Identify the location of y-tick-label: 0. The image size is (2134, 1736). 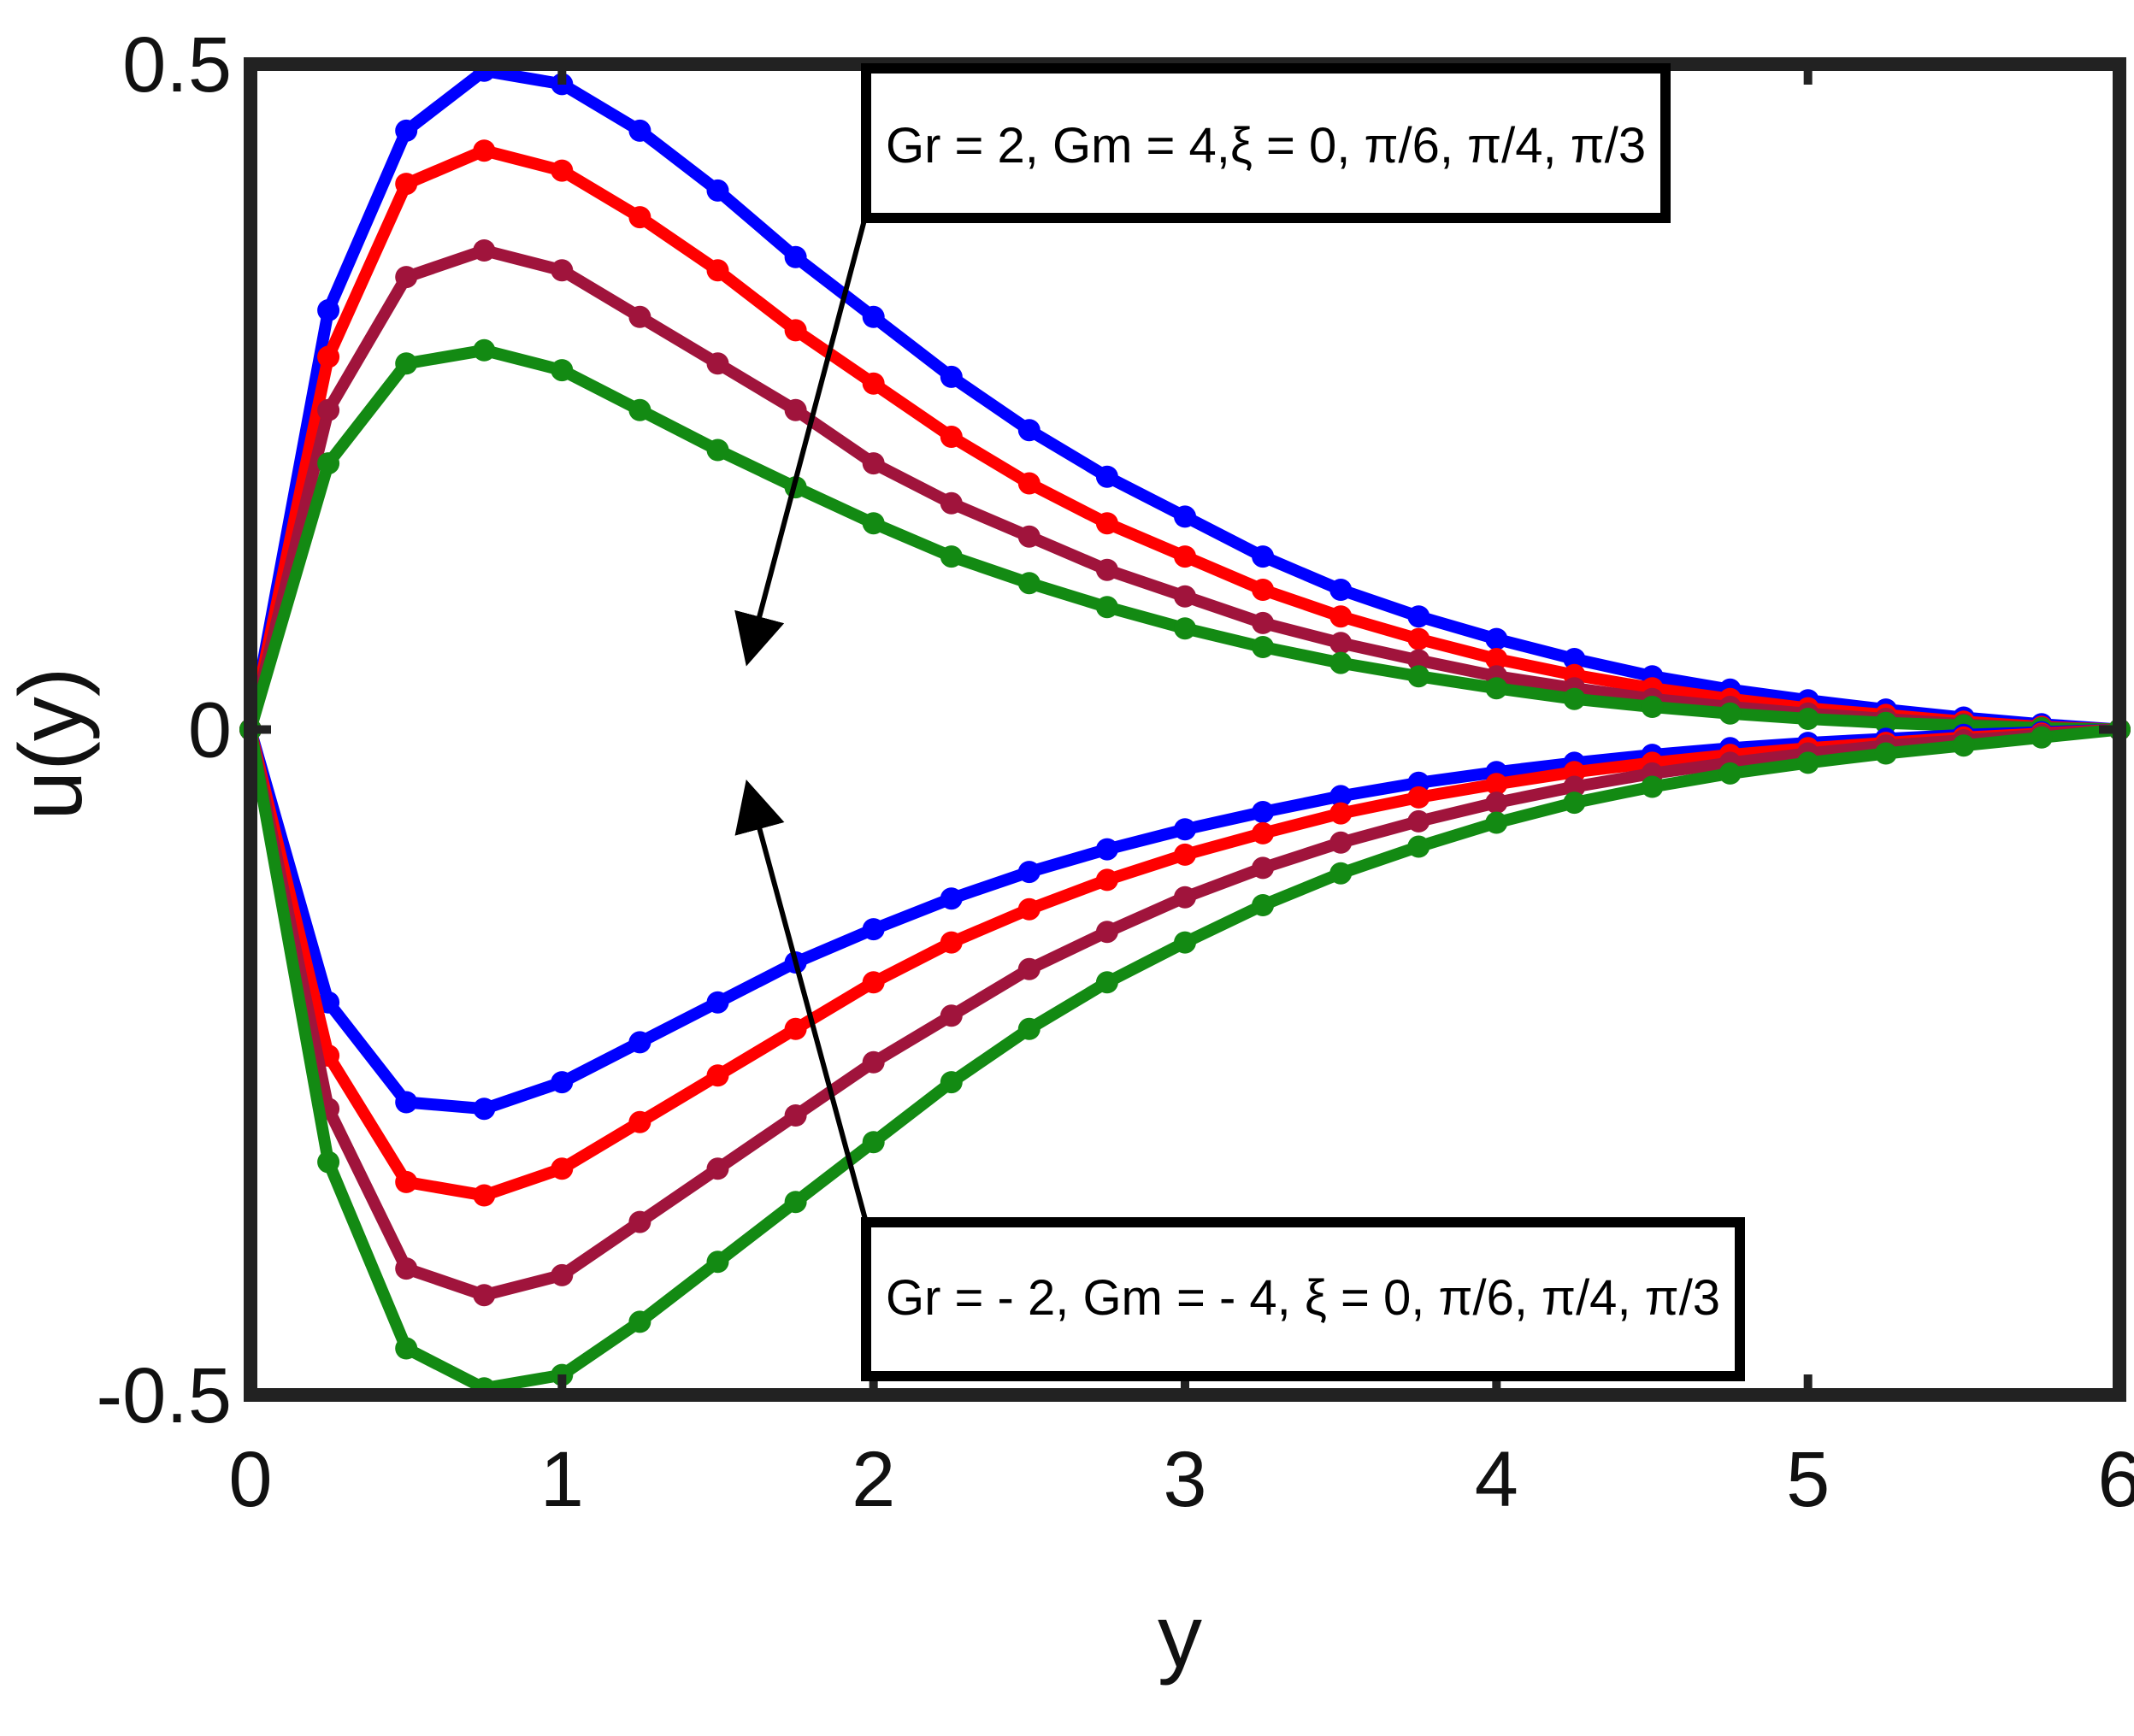
(210, 730).